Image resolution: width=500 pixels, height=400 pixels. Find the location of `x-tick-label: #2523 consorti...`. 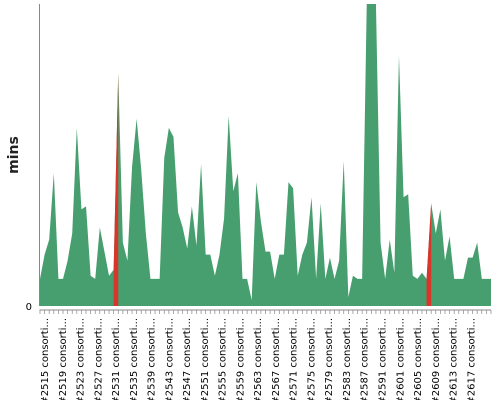

x-tick-label: #2523 consorti... is located at coordinates (81, 359).